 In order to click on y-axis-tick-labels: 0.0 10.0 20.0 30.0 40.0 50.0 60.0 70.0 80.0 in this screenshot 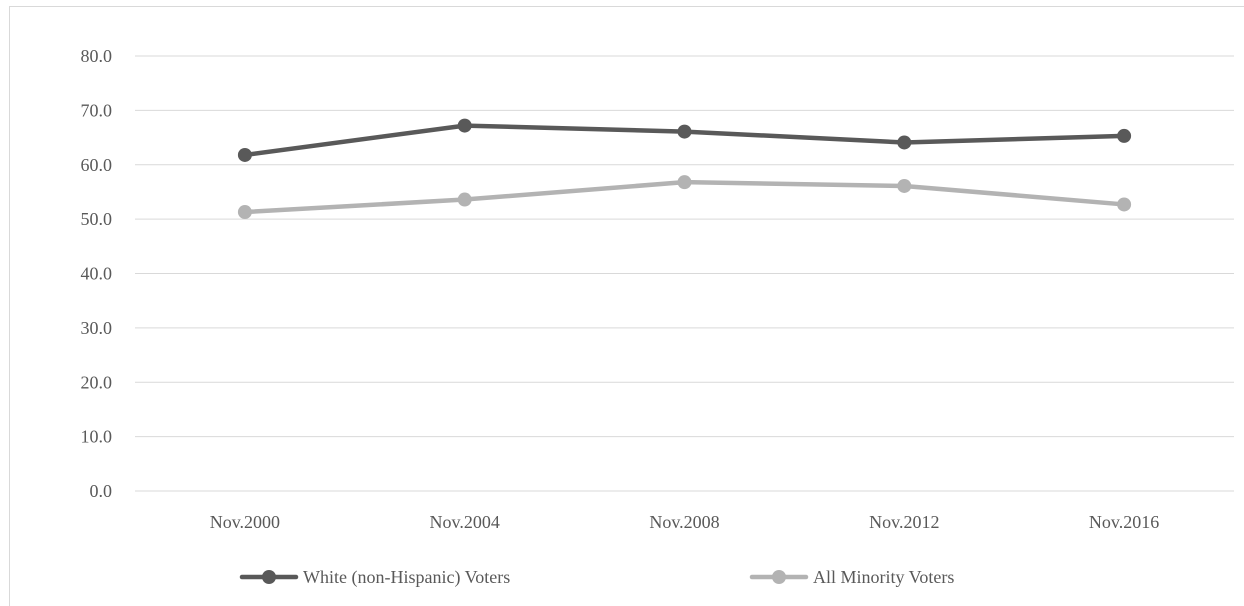, I will do `click(97, 273)`.